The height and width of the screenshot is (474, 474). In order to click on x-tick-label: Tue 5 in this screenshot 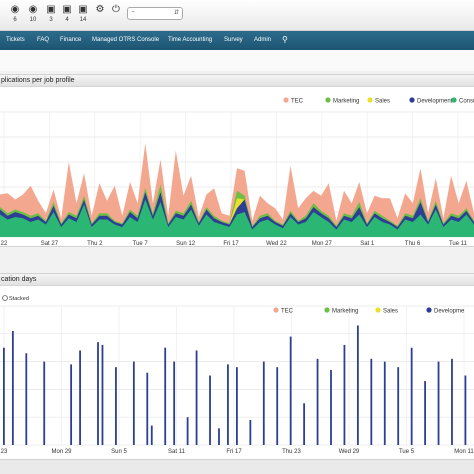, I will do `click(407, 452)`.